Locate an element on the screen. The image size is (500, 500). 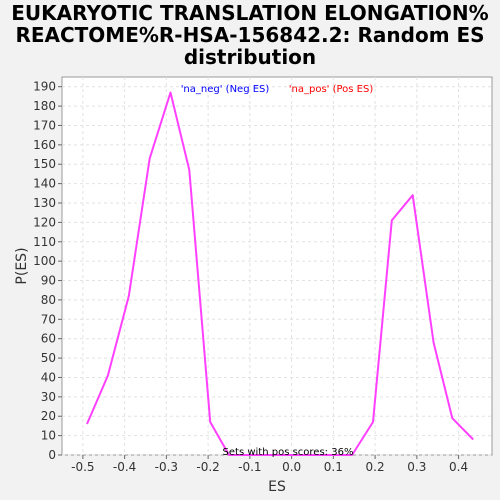
y-tick-label: 40 is located at coordinates (48, 377).